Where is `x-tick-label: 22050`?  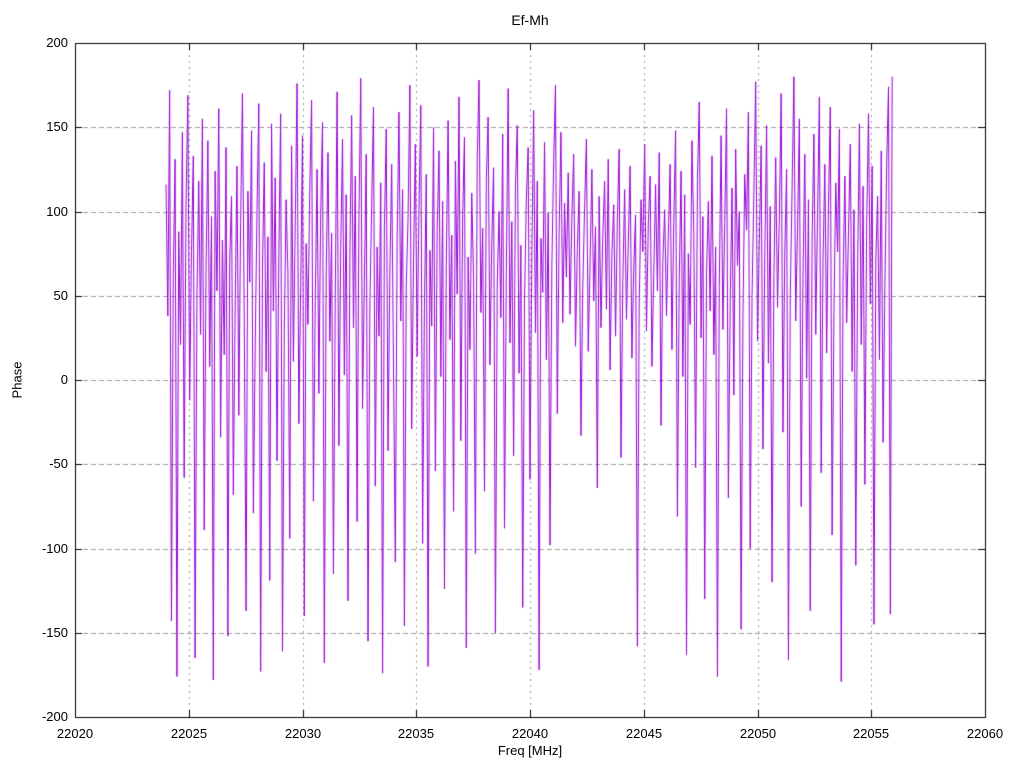 x-tick-label: 22050 is located at coordinates (758, 733).